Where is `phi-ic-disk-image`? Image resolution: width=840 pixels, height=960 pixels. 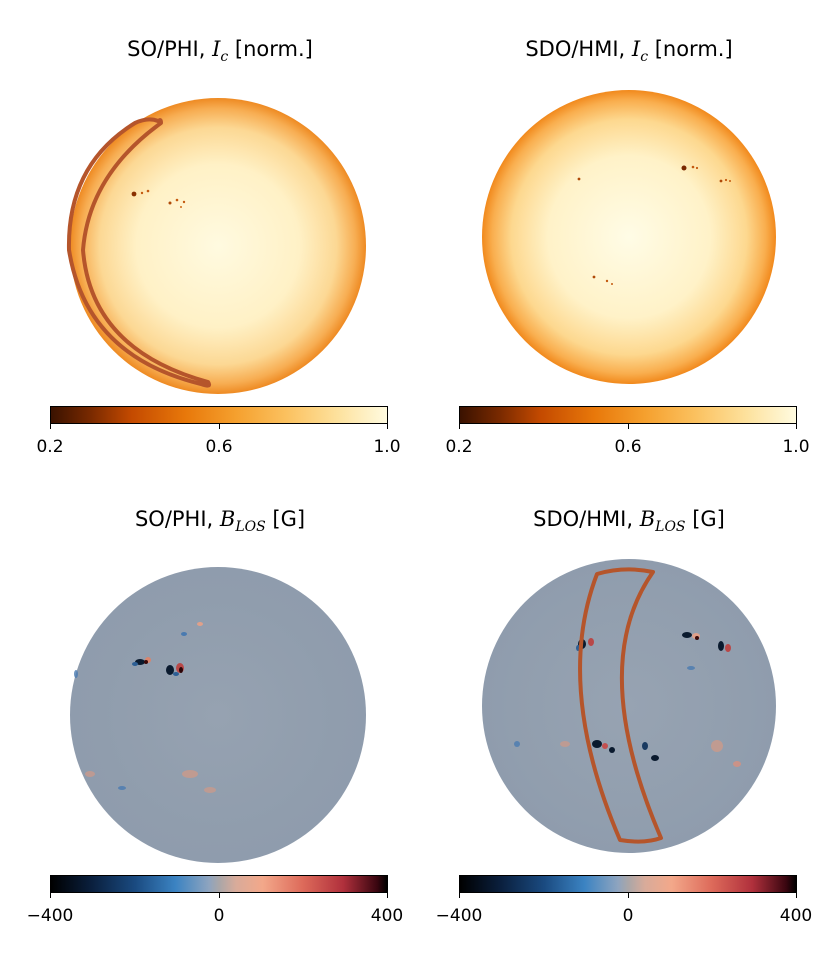 phi-ic-disk-image is located at coordinates (216, 246).